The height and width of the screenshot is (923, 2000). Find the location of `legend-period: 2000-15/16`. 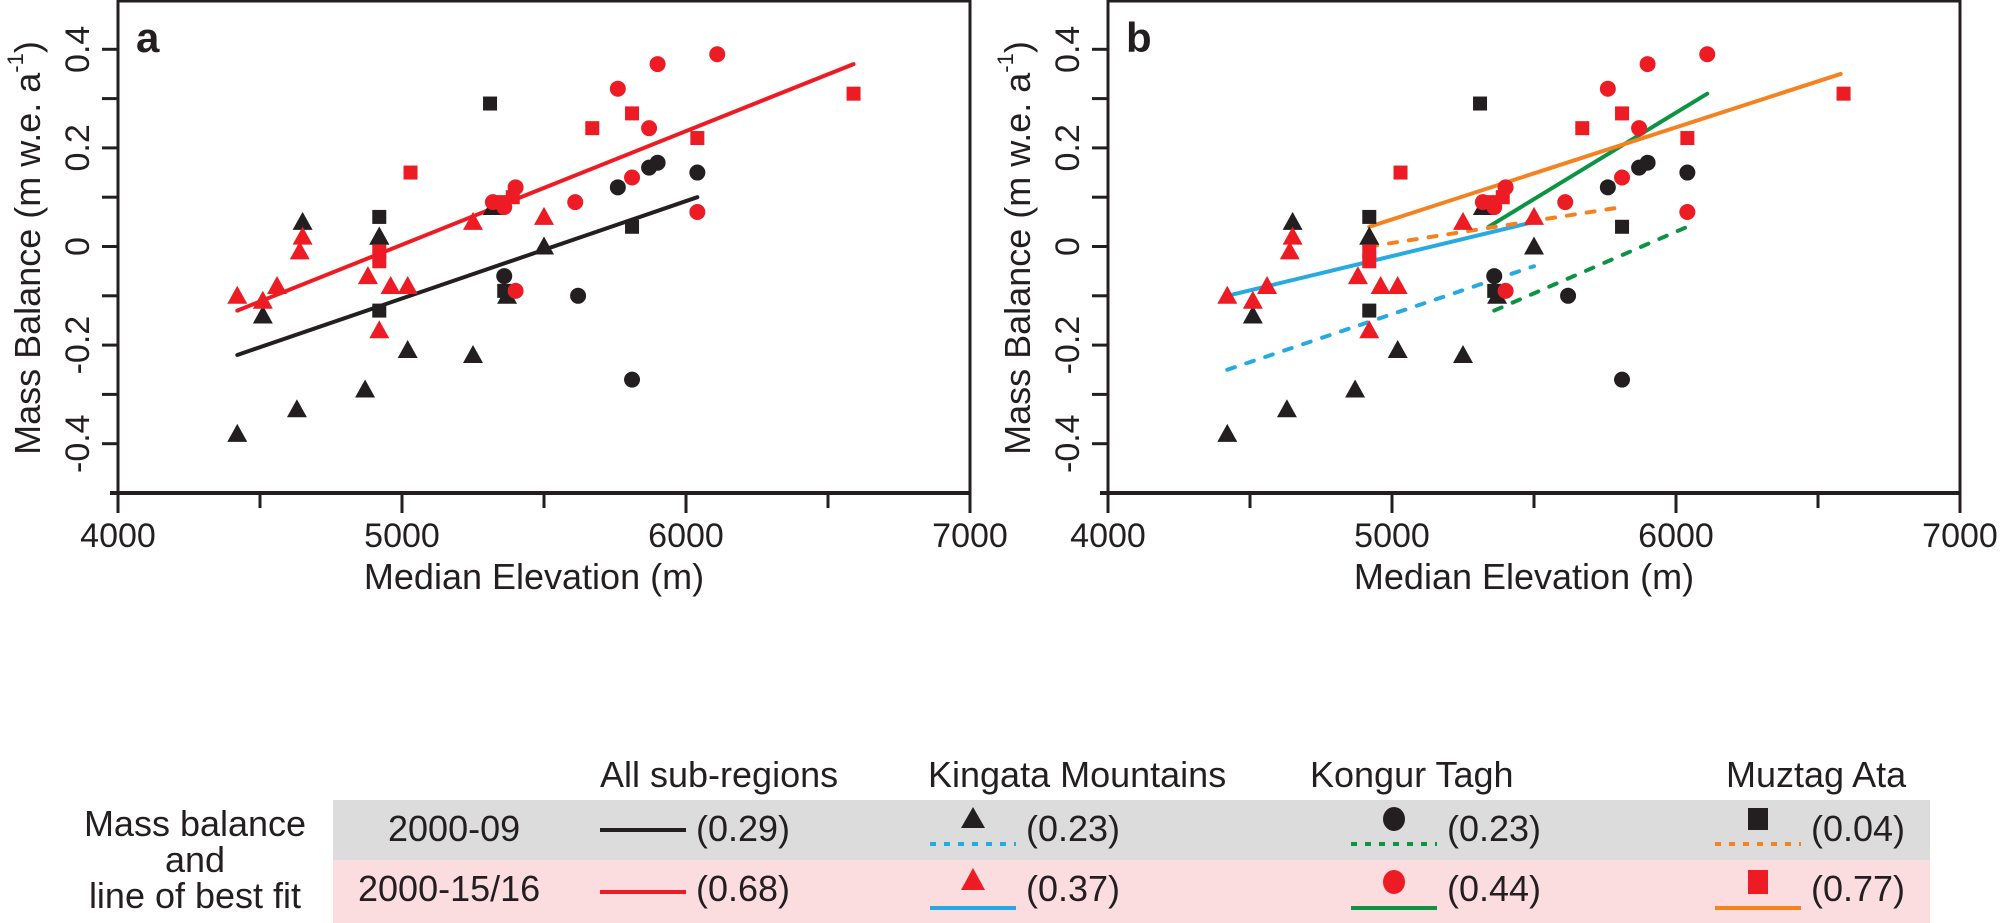

legend-period: 2000-15/16 is located at coordinates (449, 888).